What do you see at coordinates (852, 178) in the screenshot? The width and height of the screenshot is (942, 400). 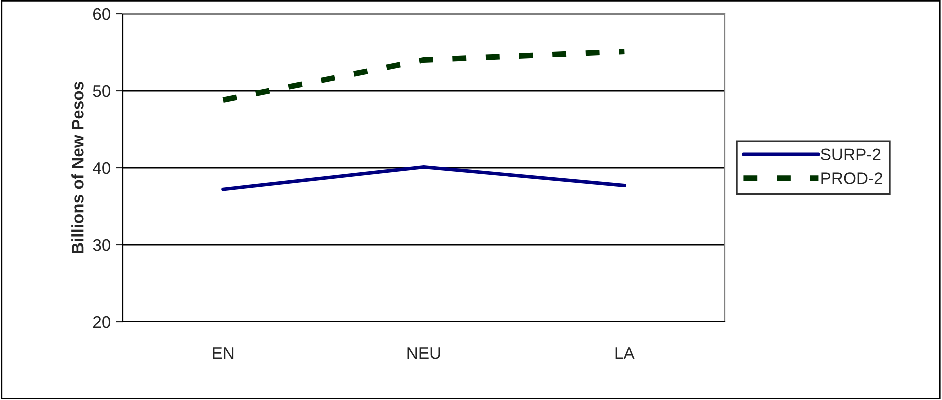 I see `legend-label: PROD-2` at bounding box center [852, 178].